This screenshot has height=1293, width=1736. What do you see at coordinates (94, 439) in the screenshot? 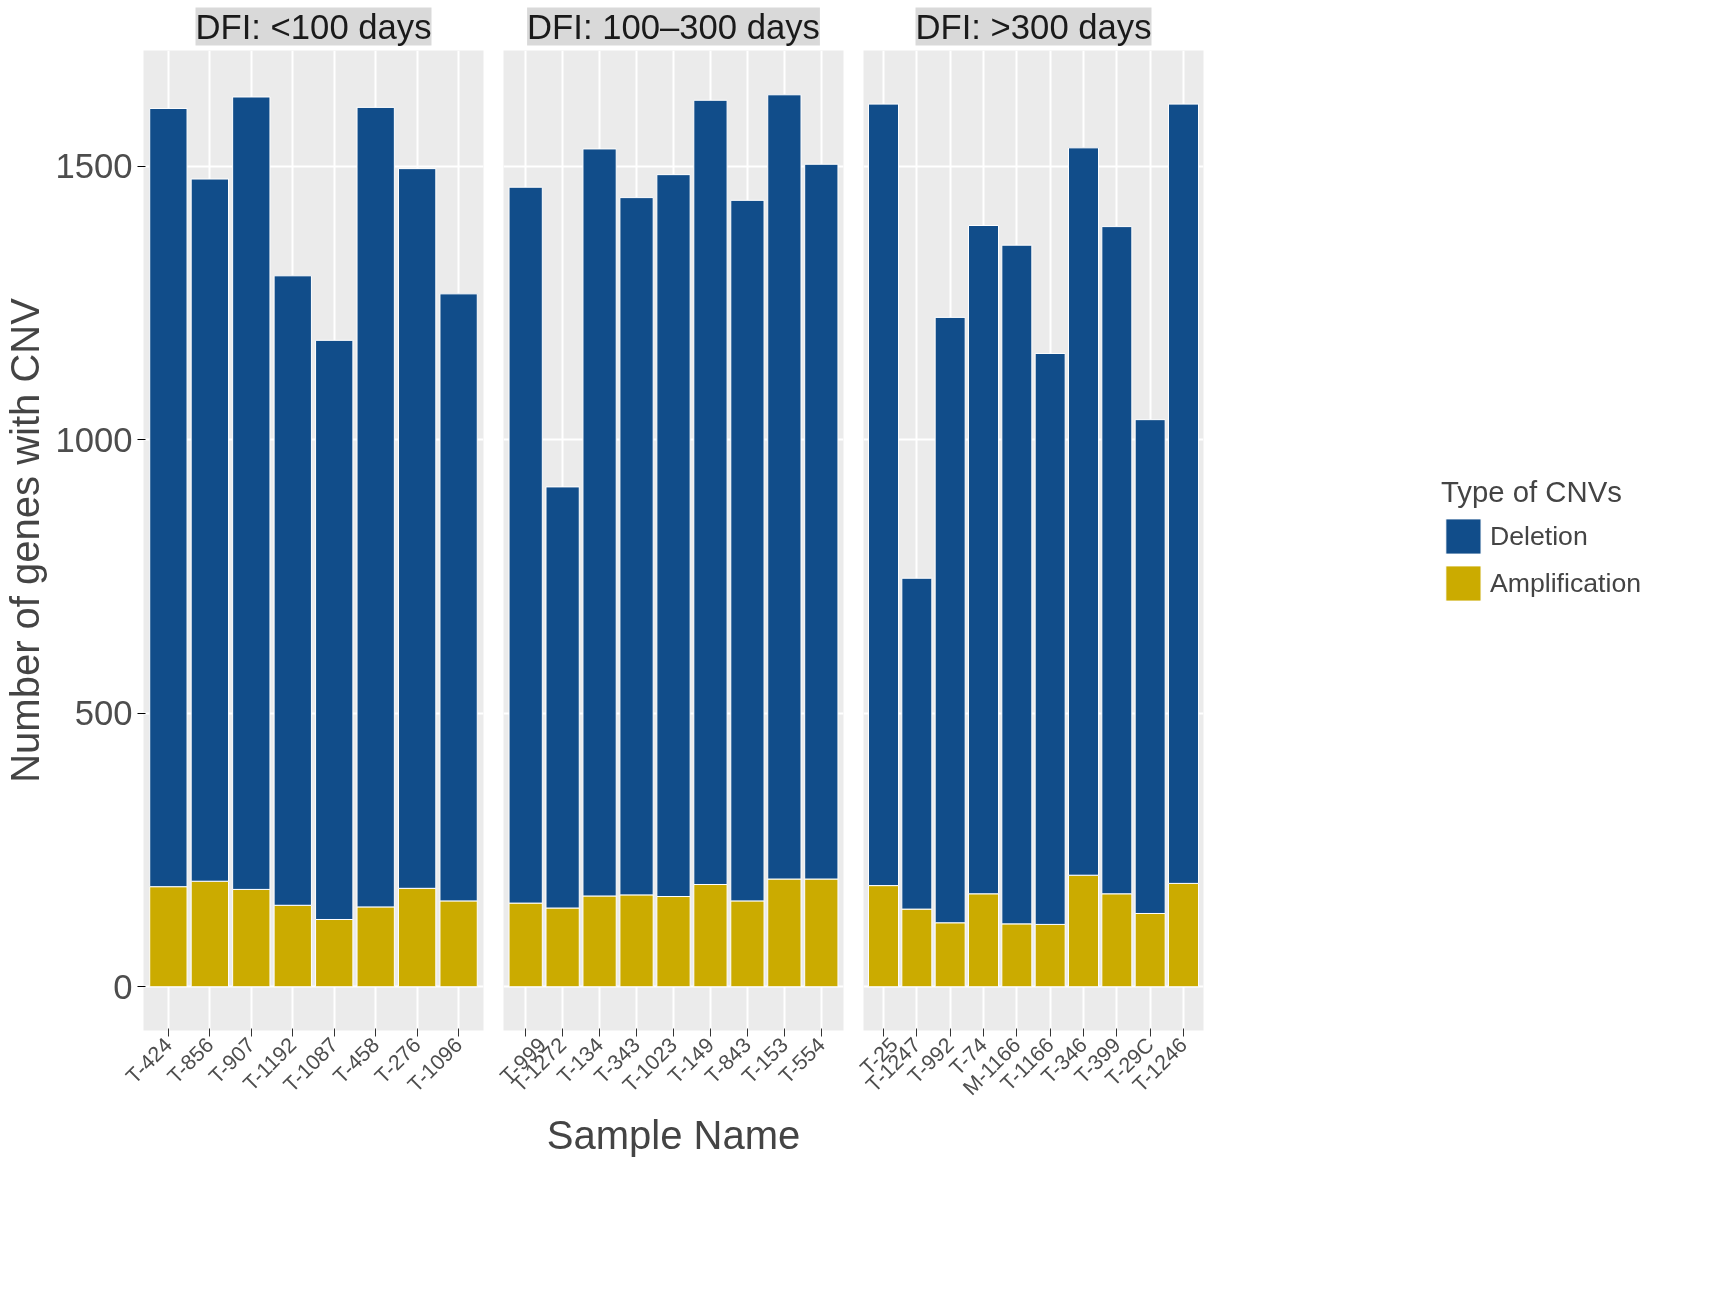
I see `y-tick-label: 1000` at bounding box center [94, 439].